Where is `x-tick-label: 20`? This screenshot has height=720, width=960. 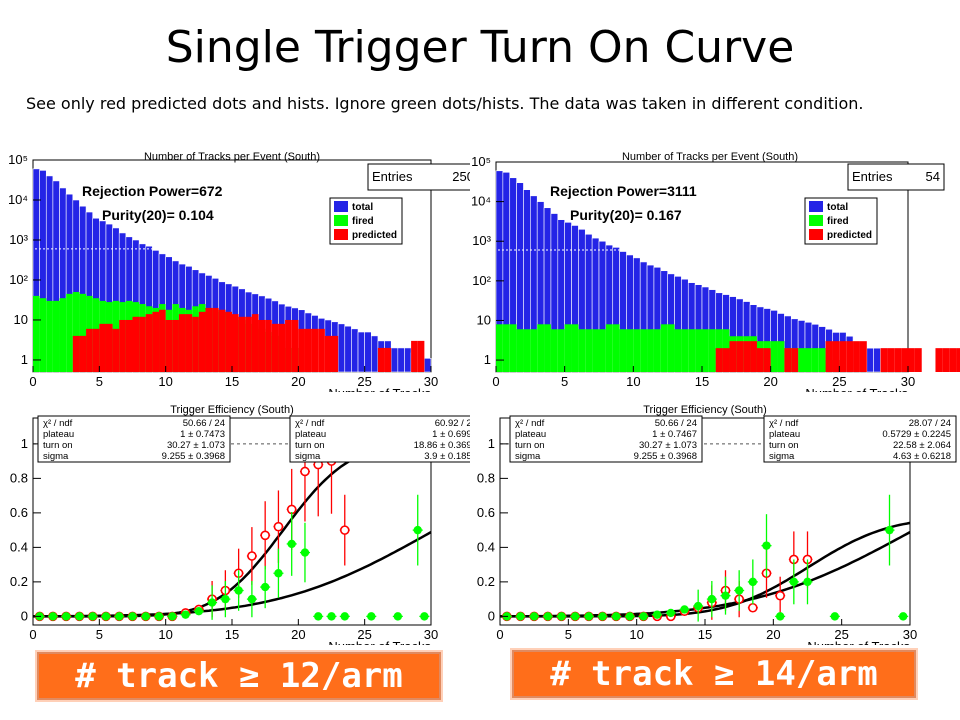 x-tick-label: 20 is located at coordinates (298, 381).